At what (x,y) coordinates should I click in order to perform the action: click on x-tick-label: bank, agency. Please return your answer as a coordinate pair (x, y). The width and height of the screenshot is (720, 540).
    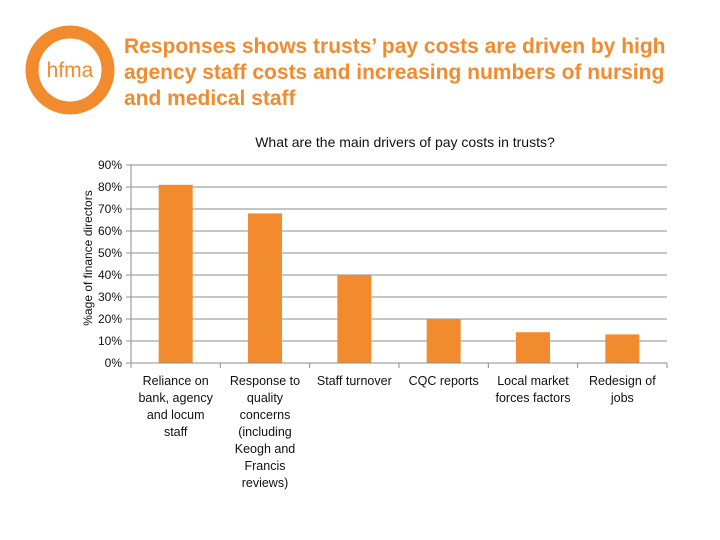
    Looking at the image, I should click on (175, 398).